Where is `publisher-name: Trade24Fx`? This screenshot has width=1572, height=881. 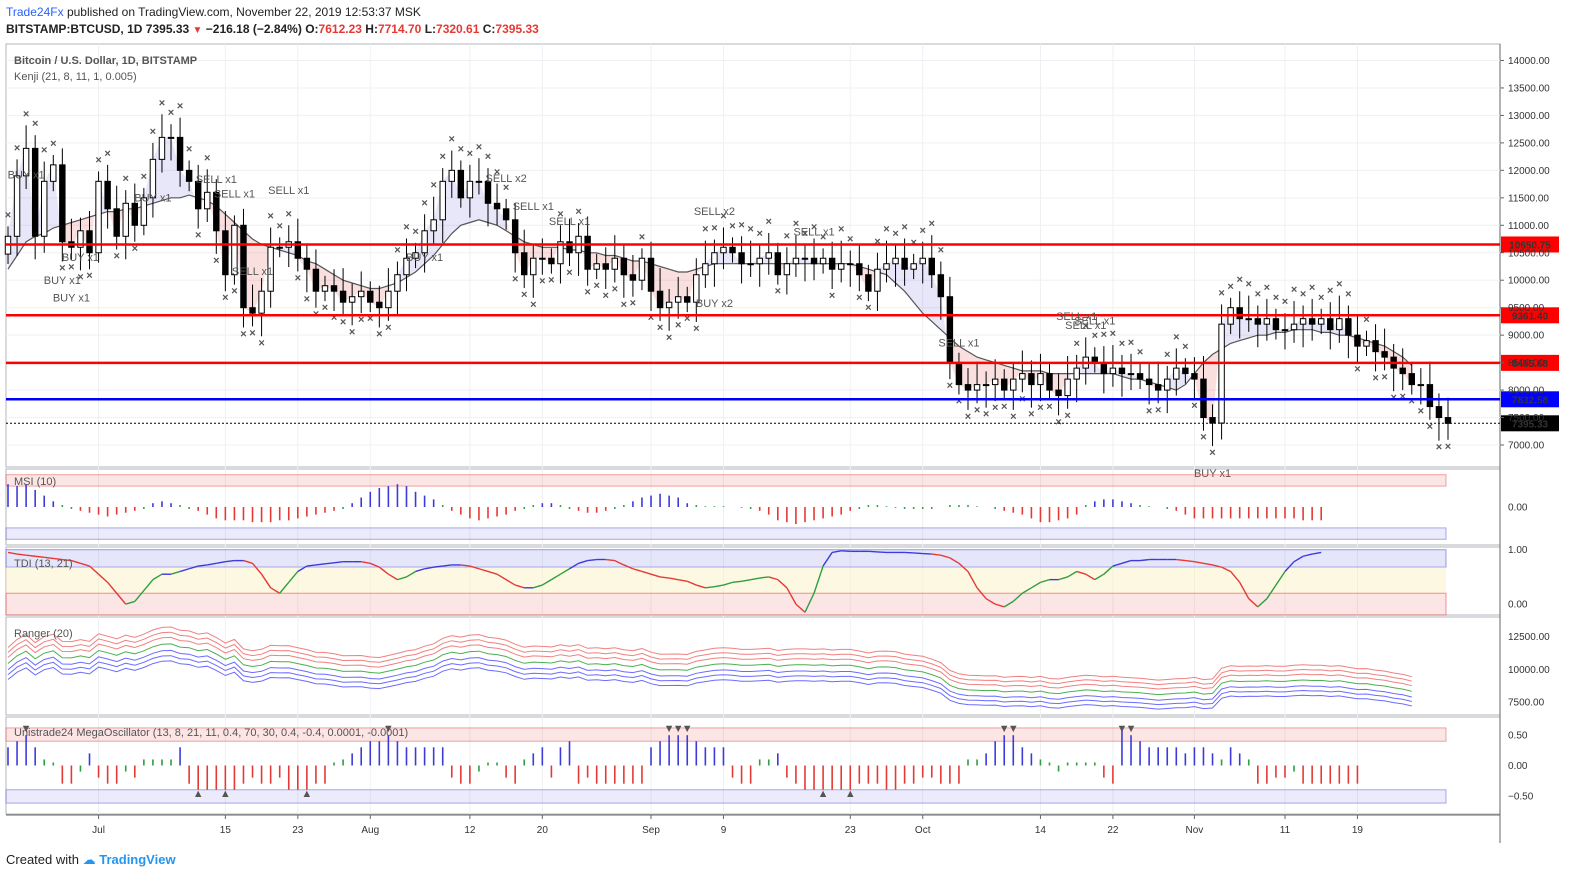 publisher-name: Trade24Fx is located at coordinates (35, 12).